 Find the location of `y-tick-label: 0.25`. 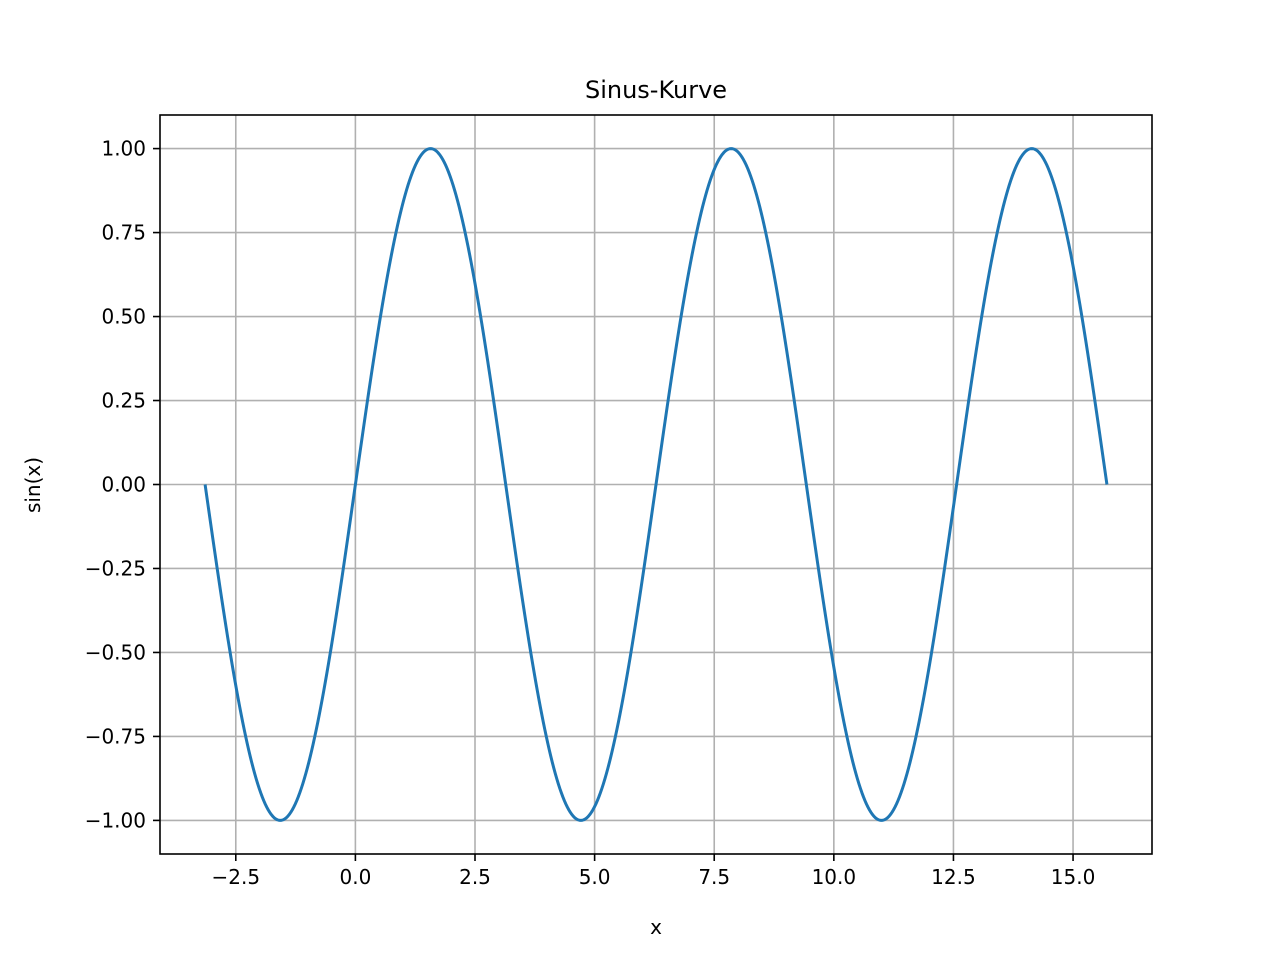

y-tick-label: 0.25 is located at coordinates (123, 401).